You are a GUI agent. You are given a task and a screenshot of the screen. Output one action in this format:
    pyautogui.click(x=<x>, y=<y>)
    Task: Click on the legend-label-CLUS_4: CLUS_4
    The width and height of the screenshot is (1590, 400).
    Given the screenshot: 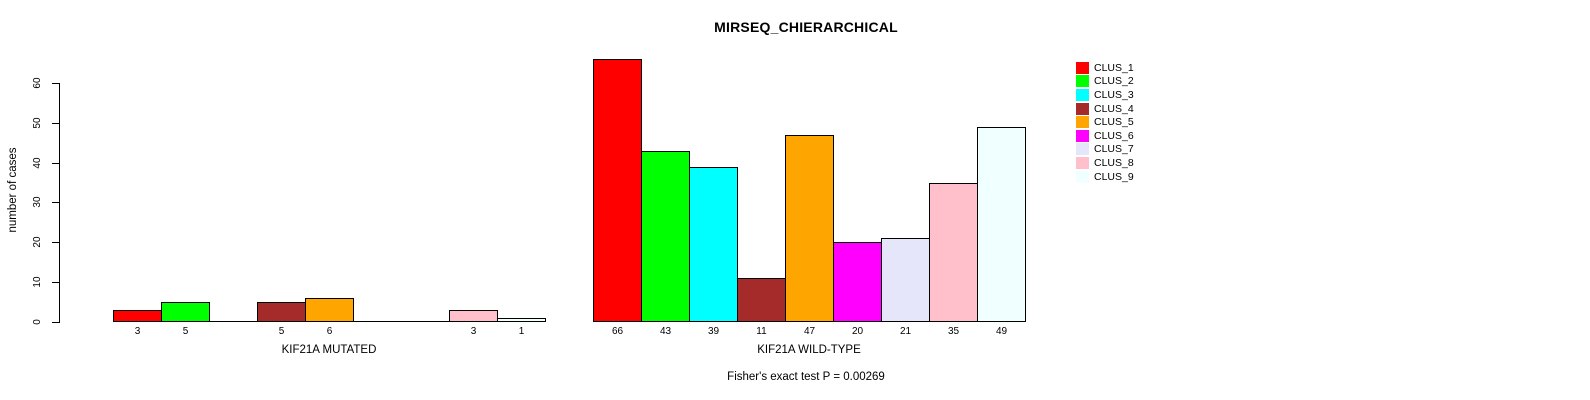 What is the action you would take?
    pyautogui.click(x=1114, y=108)
    